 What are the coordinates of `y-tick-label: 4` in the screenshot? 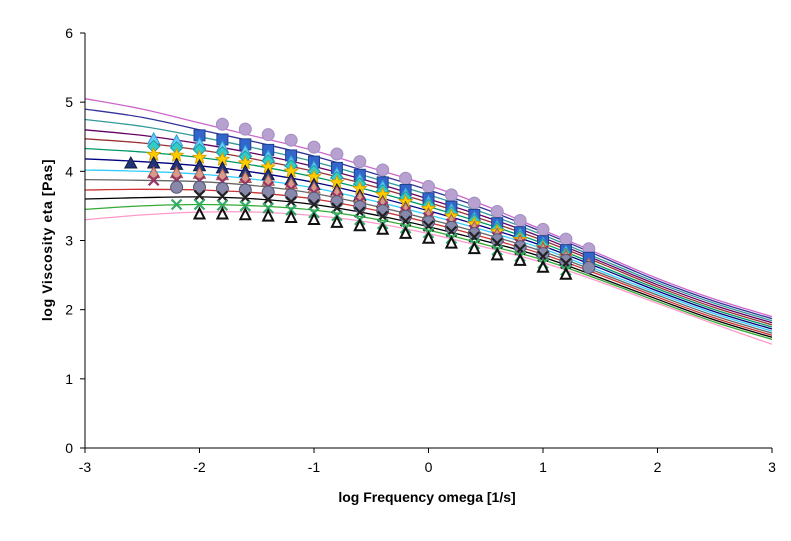 It's located at (69, 171).